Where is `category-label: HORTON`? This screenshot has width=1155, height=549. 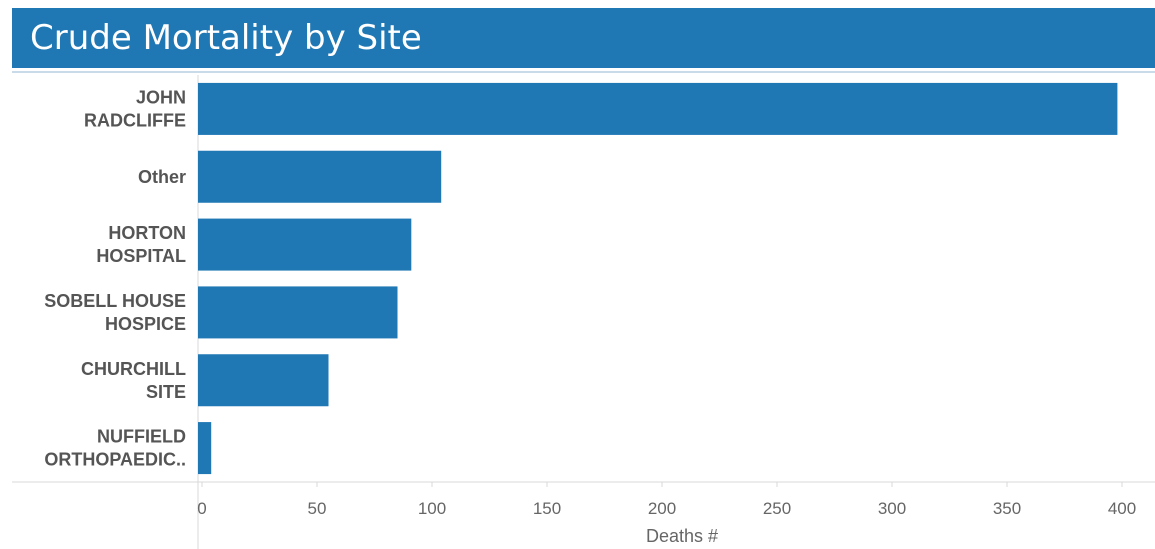 category-label: HORTON is located at coordinates (147, 233).